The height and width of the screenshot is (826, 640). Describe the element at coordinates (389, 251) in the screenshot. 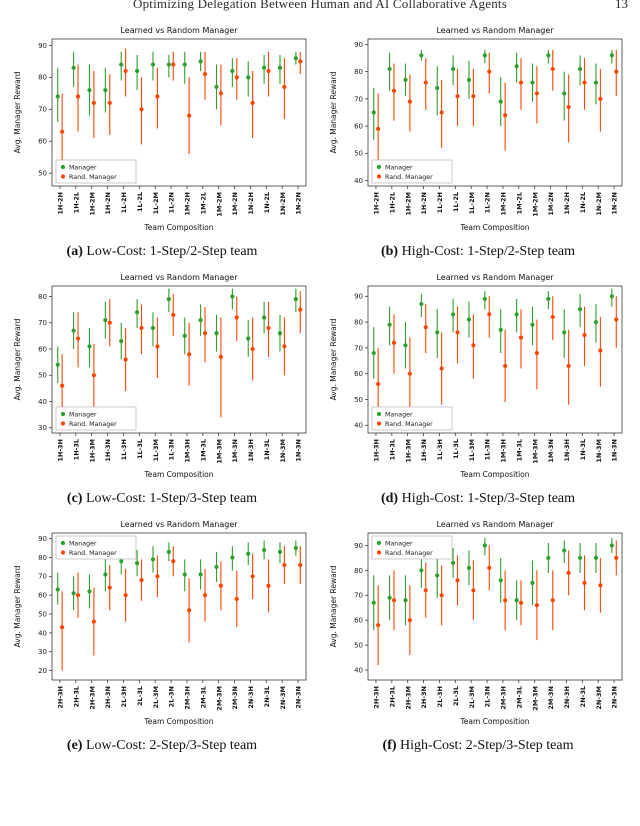

I see `figure-b-caption-label: (b)` at that location.